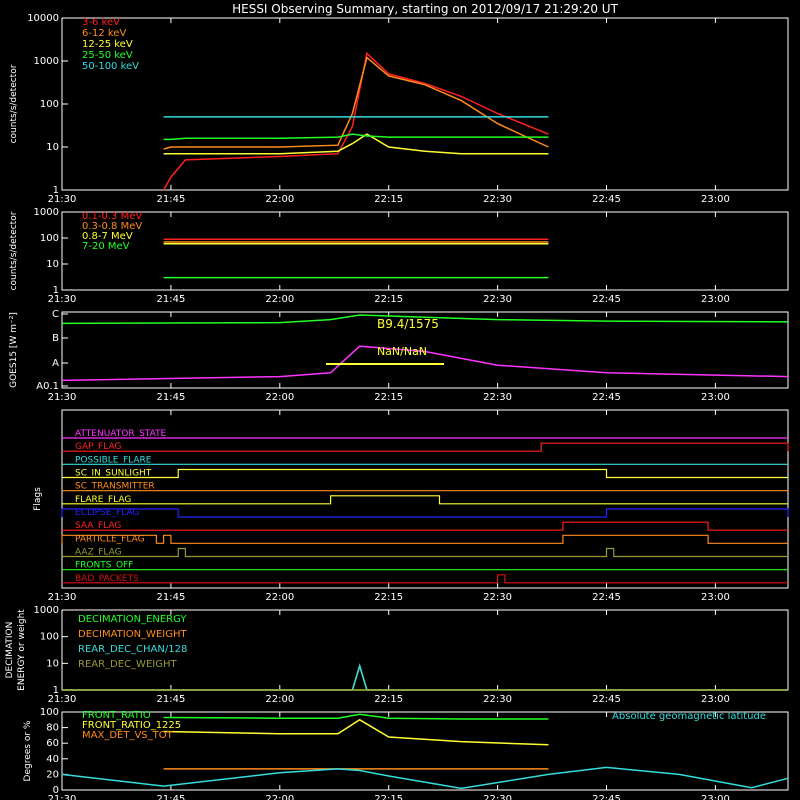  What do you see at coordinates (101, 22) in the screenshot?
I see `hxr-legend-entry: 3-6 keV` at bounding box center [101, 22].